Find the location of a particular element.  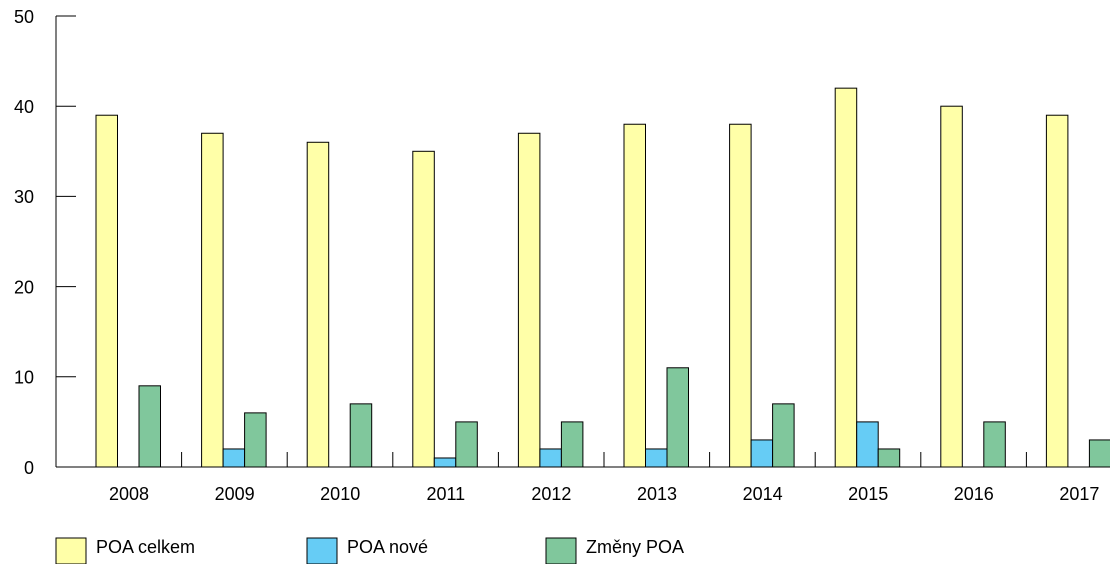

x-tick-label: 2015 is located at coordinates (868, 494).